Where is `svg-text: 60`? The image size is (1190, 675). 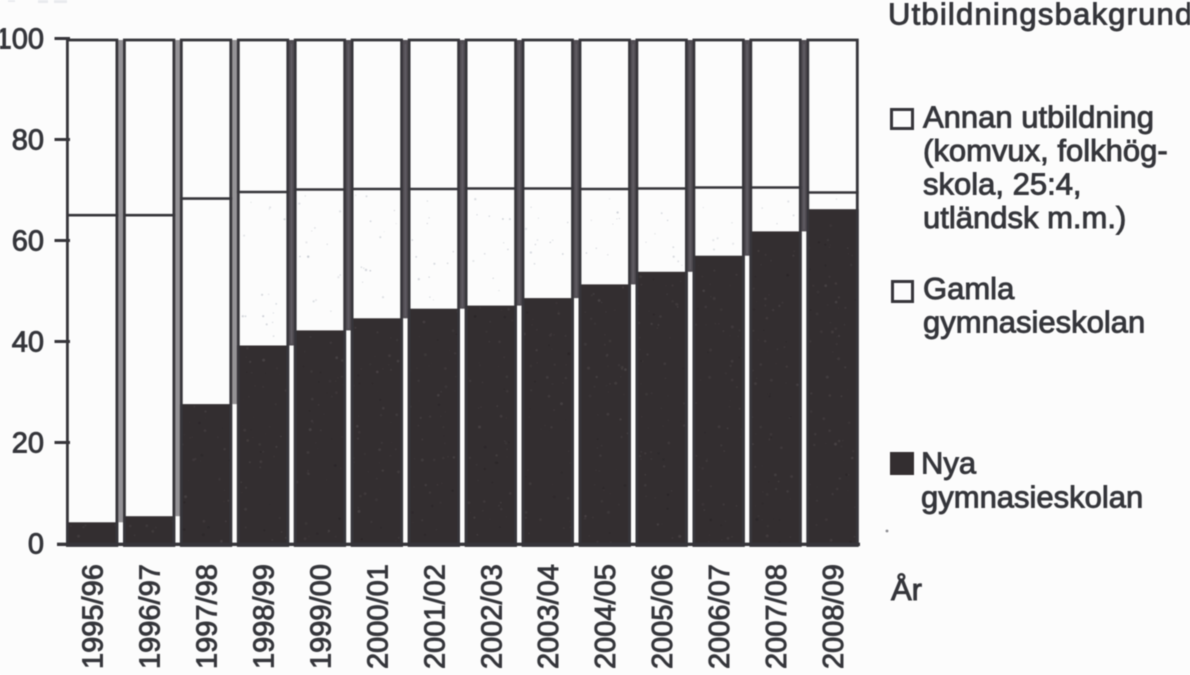 svg-text: 60 is located at coordinates (28, 242).